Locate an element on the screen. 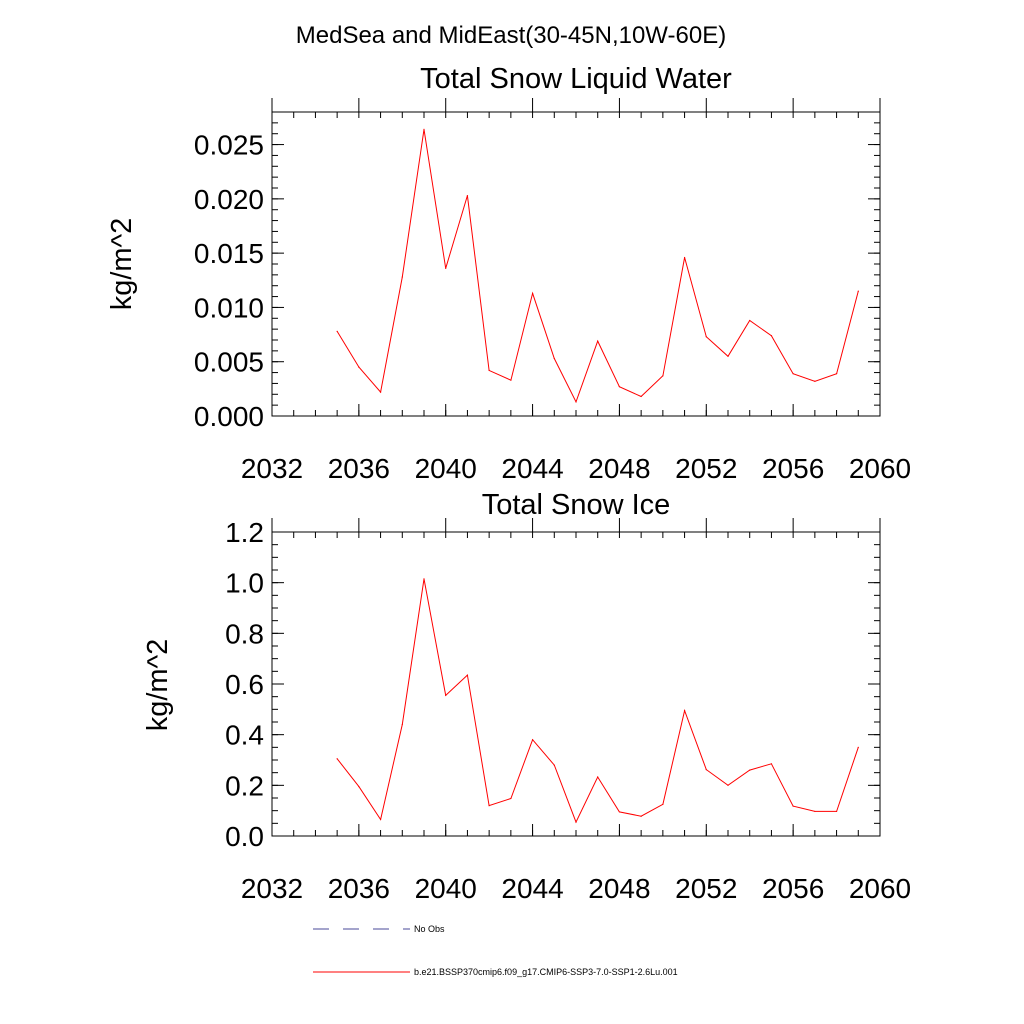 Image resolution: width=1024 pixels, height=1024 pixels. chart-title: Total Snow Liquid Water is located at coordinates (576, 79).